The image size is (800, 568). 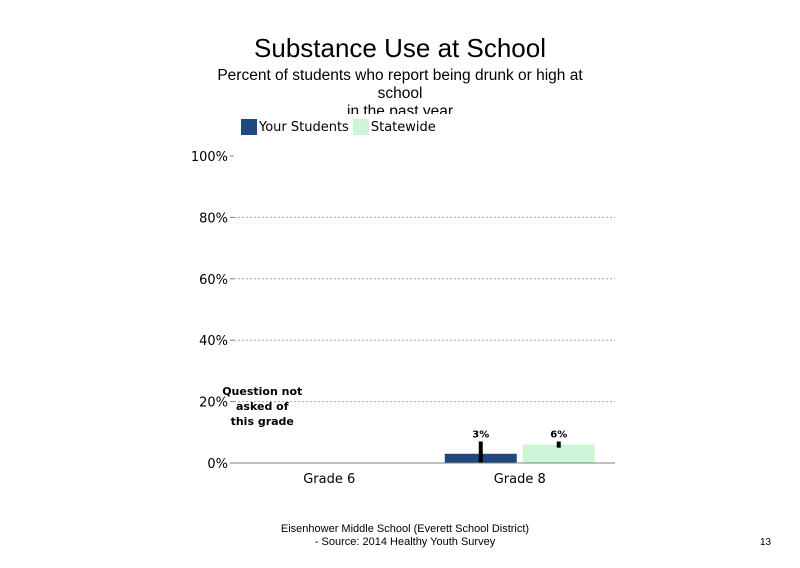 What do you see at coordinates (558, 453) in the screenshot?
I see `bar` at bounding box center [558, 453].